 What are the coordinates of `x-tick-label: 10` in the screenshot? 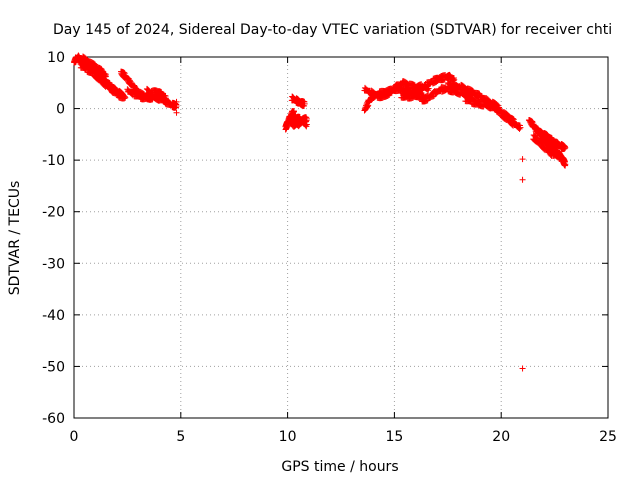 It's located at (288, 437).